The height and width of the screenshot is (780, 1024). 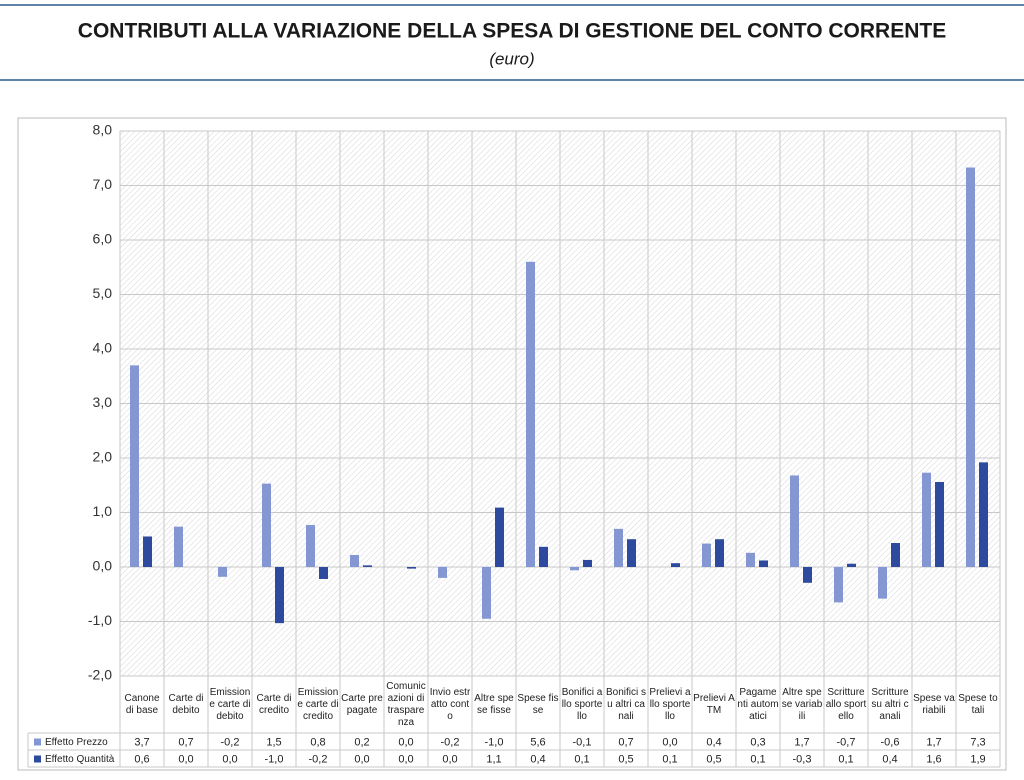 I want to click on y-tick-label: -2,0, so click(x=100, y=675).